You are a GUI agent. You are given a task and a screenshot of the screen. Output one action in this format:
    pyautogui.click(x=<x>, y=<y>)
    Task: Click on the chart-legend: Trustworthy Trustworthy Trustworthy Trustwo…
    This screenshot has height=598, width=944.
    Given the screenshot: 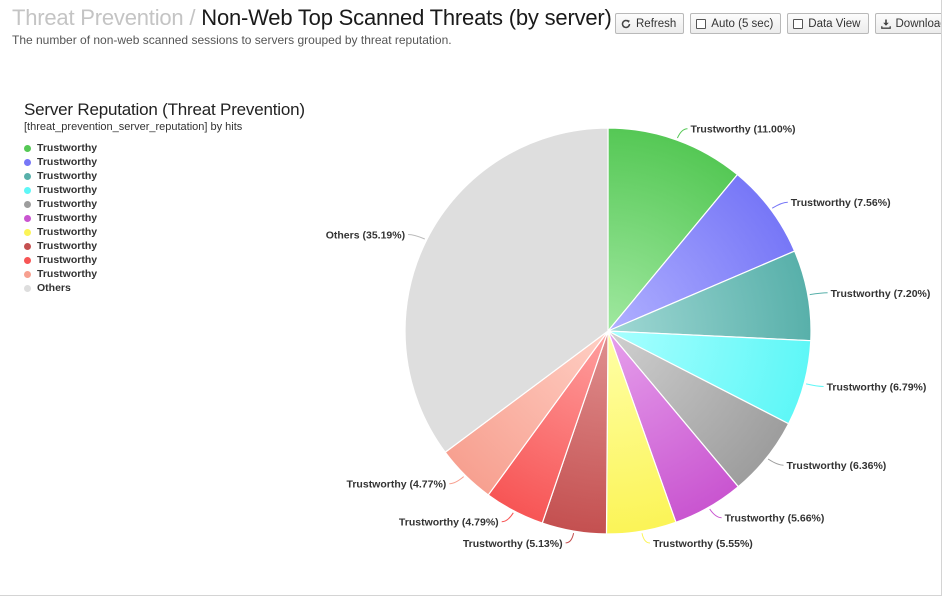 What is the action you would take?
    pyautogui.click(x=60, y=218)
    